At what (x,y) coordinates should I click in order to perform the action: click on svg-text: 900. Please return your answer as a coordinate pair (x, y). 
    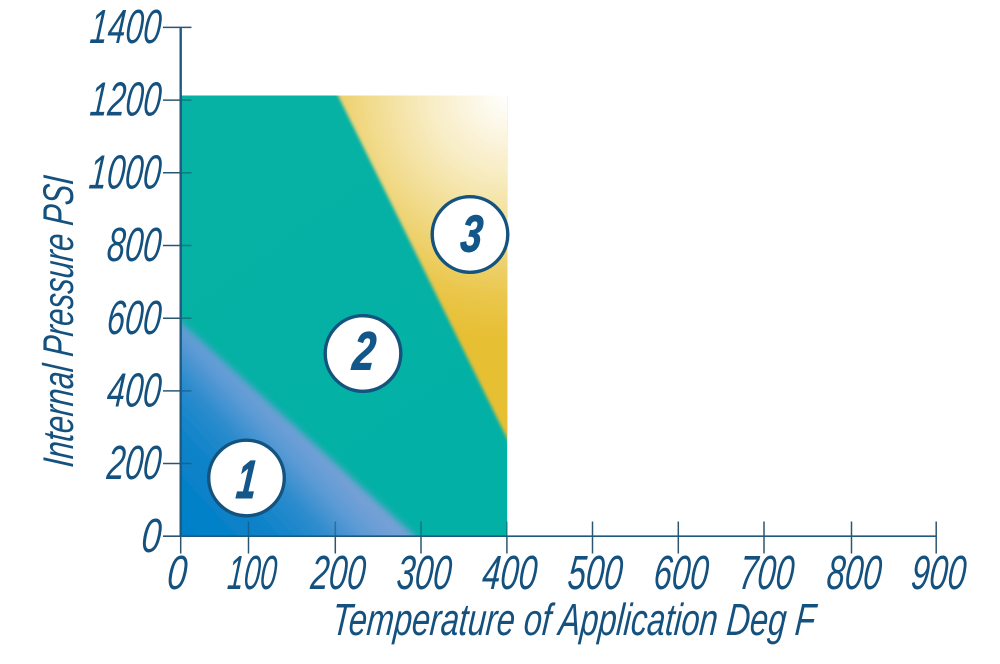
    Looking at the image, I should click on (938, 573).